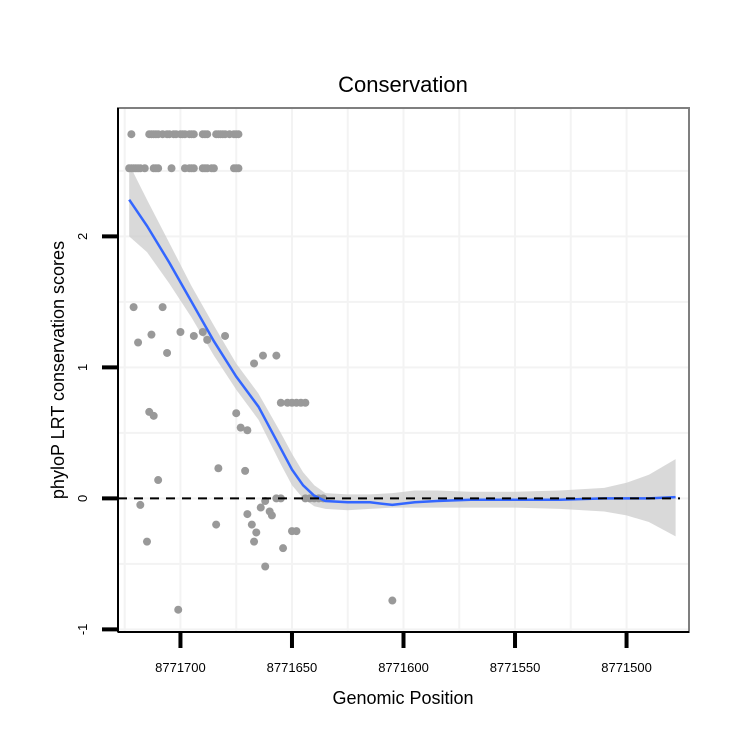  What do you see at coordinates (82, 630) in the screenshot?
I see `y-tick-label: -1` at bounding box center [82, 630].